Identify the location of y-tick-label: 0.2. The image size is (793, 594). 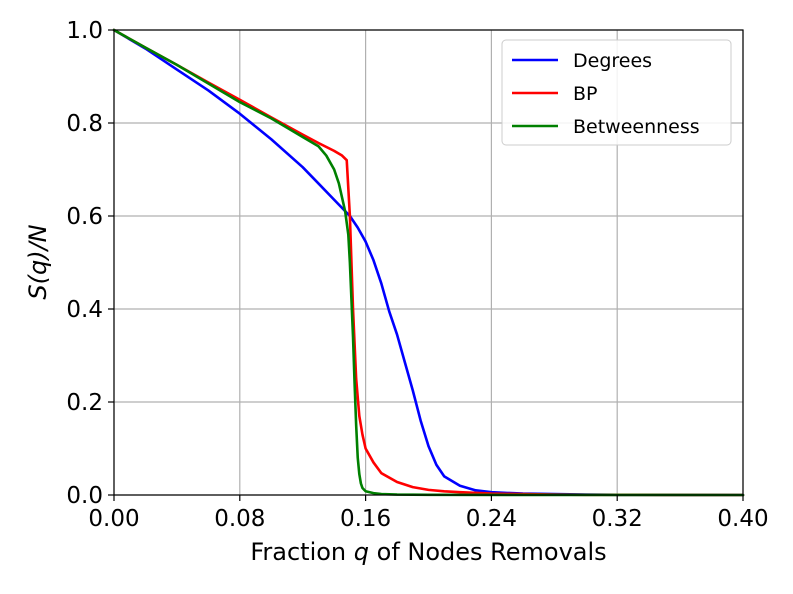
(84, 403).